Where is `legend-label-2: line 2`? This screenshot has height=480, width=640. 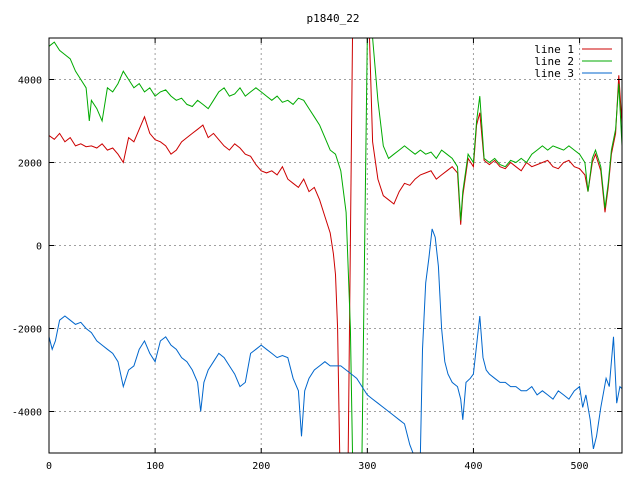
legend-label-2: line 2 is located at coordinates (554, 61).